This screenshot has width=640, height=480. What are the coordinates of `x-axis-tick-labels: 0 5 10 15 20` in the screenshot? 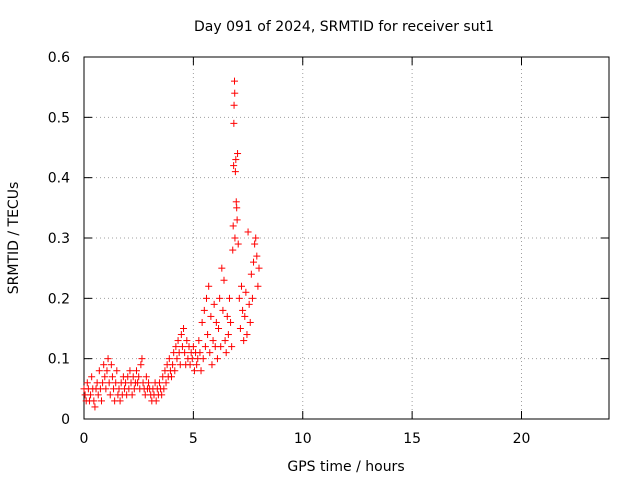 It's located at (305, 439).